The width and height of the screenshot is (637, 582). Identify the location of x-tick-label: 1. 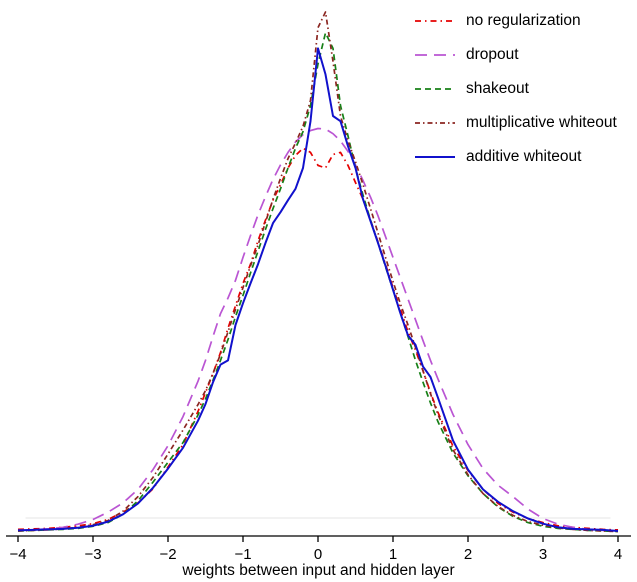
(393, 554).